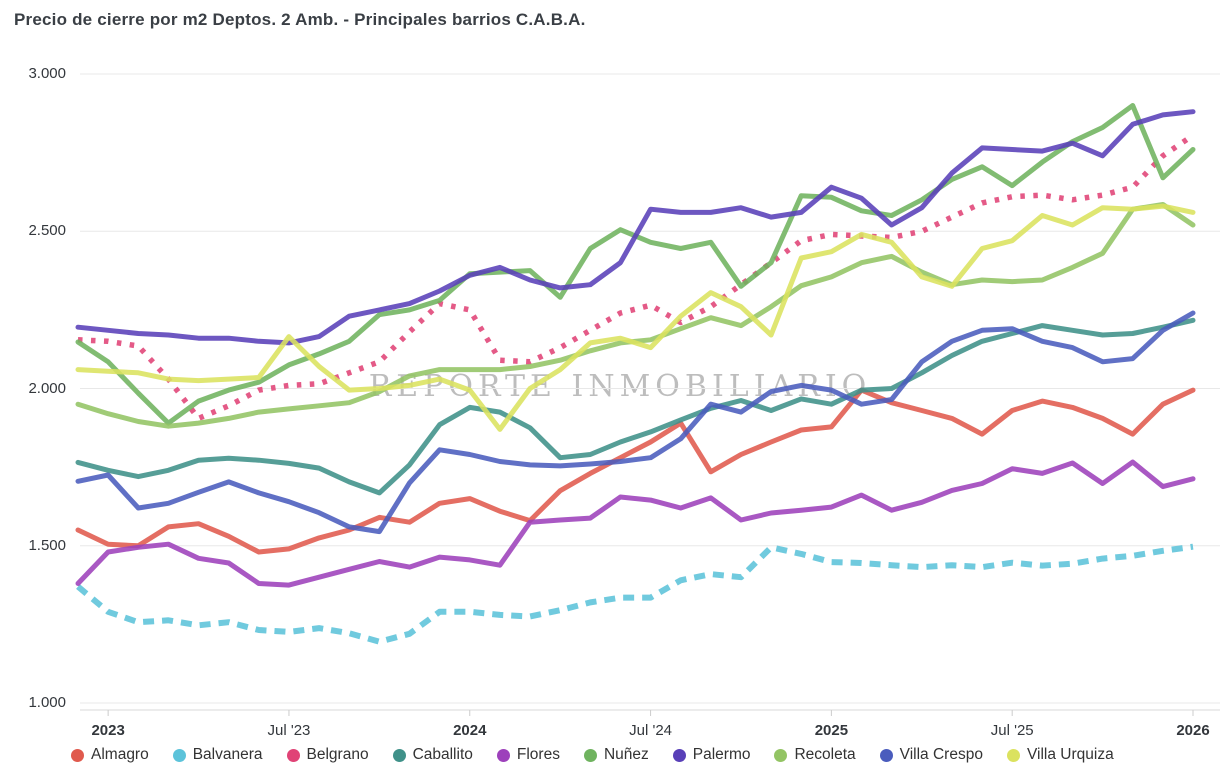 The height and width of the screenshot is (782, 1226). What do you see at coordinates (503, 755) in the screenshot?
I see `legend-marker-flores` at bounding box center [503, 755].